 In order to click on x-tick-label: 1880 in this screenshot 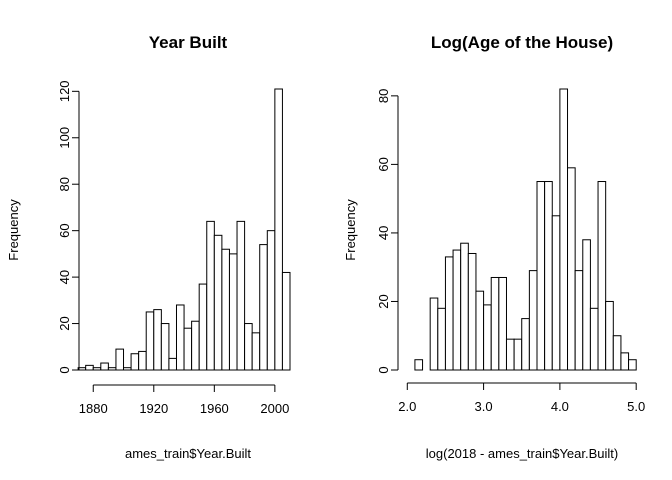, I will do `click(93, 408)`.